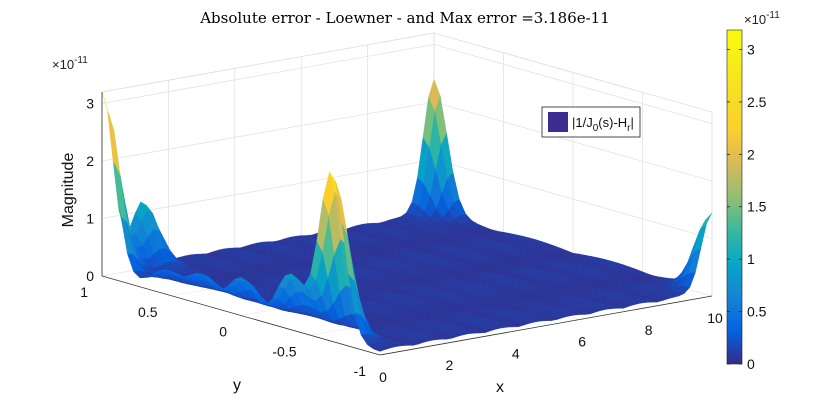 The width and height of the screenshot is (830, 407). Describe the element at coordinates (757, 102) in the screenshot. I see `colorbar-tick-label: 2.5` at that location.